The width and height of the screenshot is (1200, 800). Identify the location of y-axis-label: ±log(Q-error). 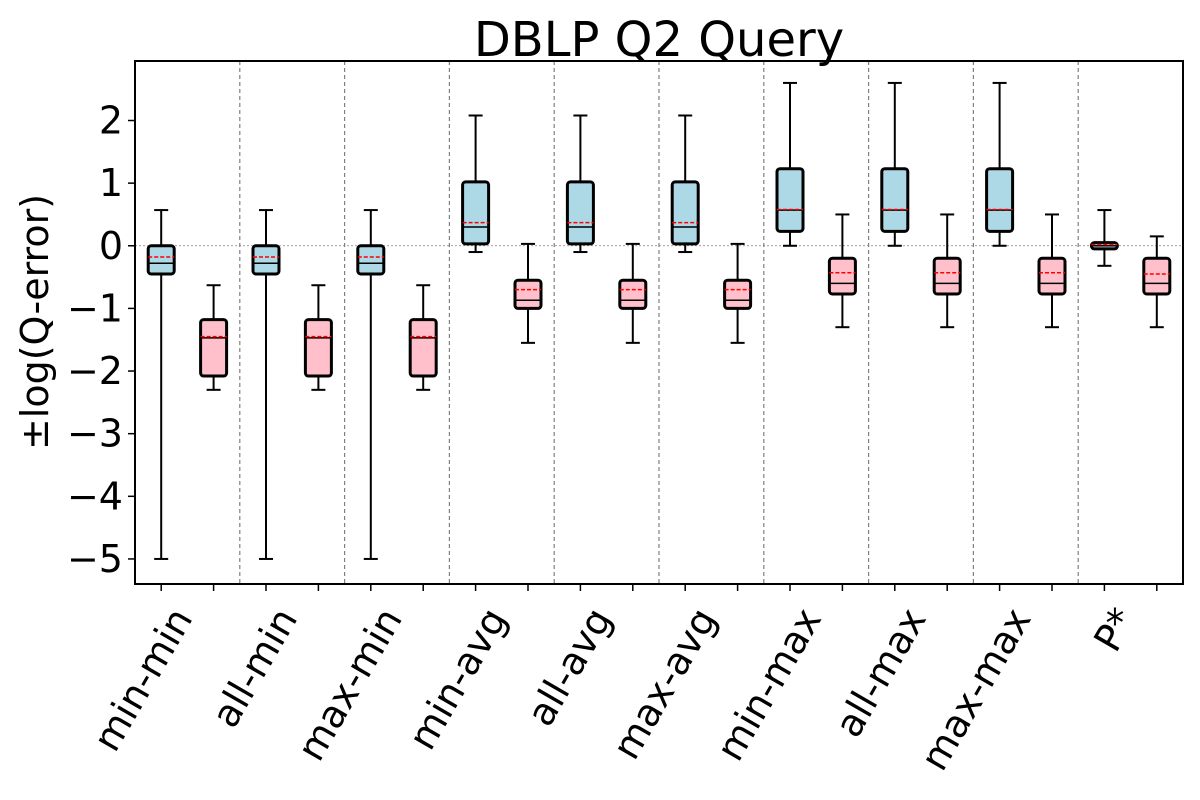
(35, 322).